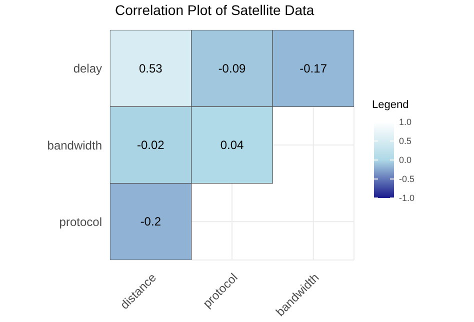  I want to click on data-label: -0.2, so click(151, 221).